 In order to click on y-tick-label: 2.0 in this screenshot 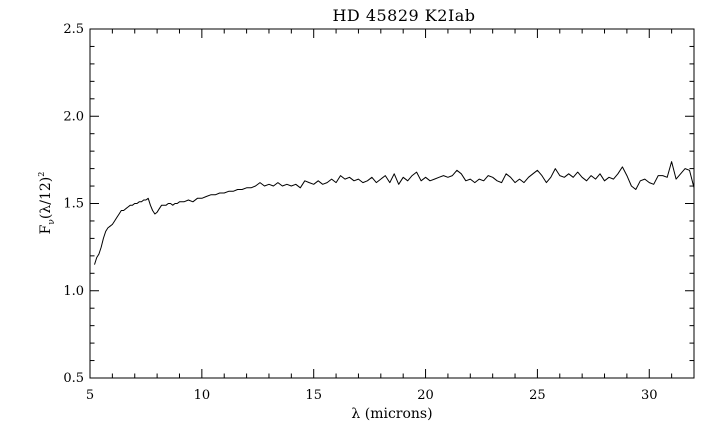, I will do `click(73, 116)`.